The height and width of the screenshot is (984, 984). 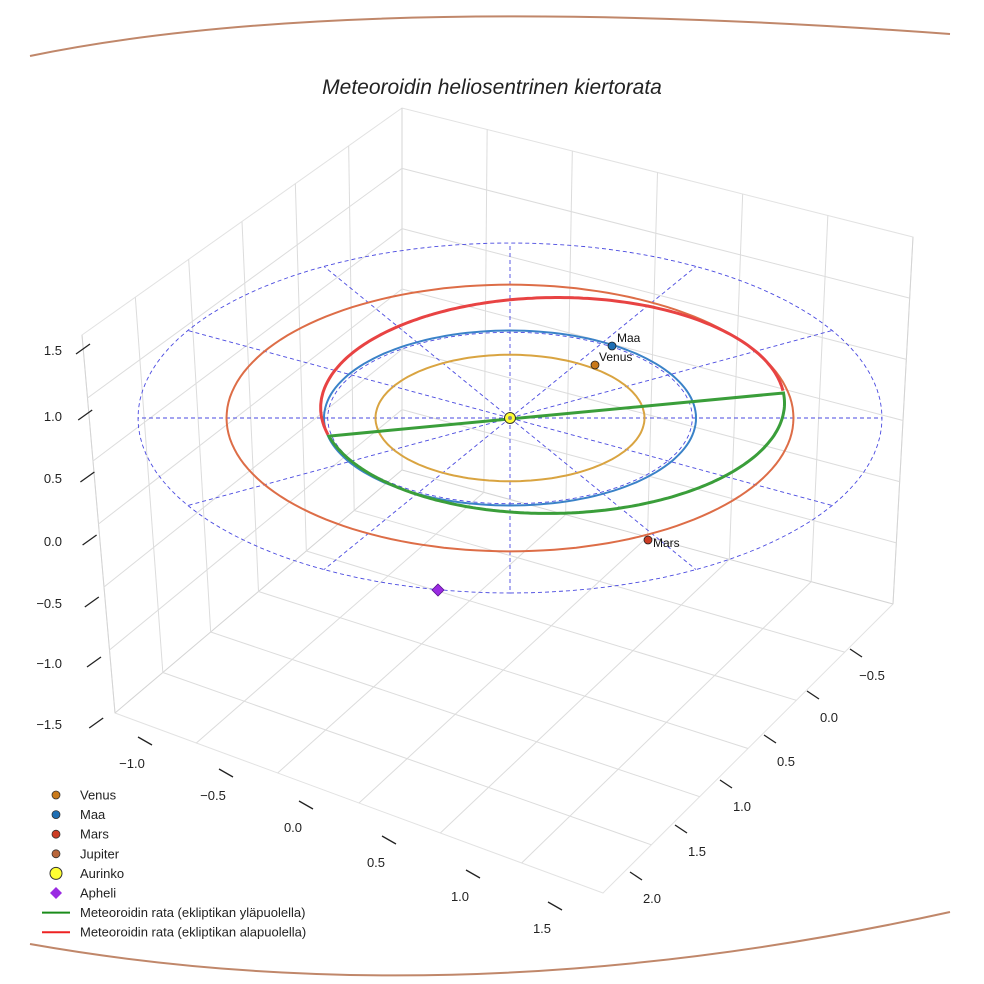 I want to click on z-tick-label: 0.0, so click(x=53, y=541).